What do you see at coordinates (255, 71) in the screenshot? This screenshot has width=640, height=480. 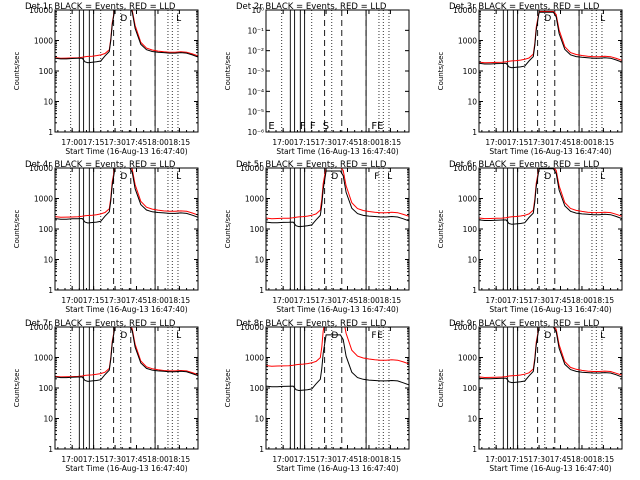 I see `y-tick-label: 10⁻³` at bounding box center [255, 71].